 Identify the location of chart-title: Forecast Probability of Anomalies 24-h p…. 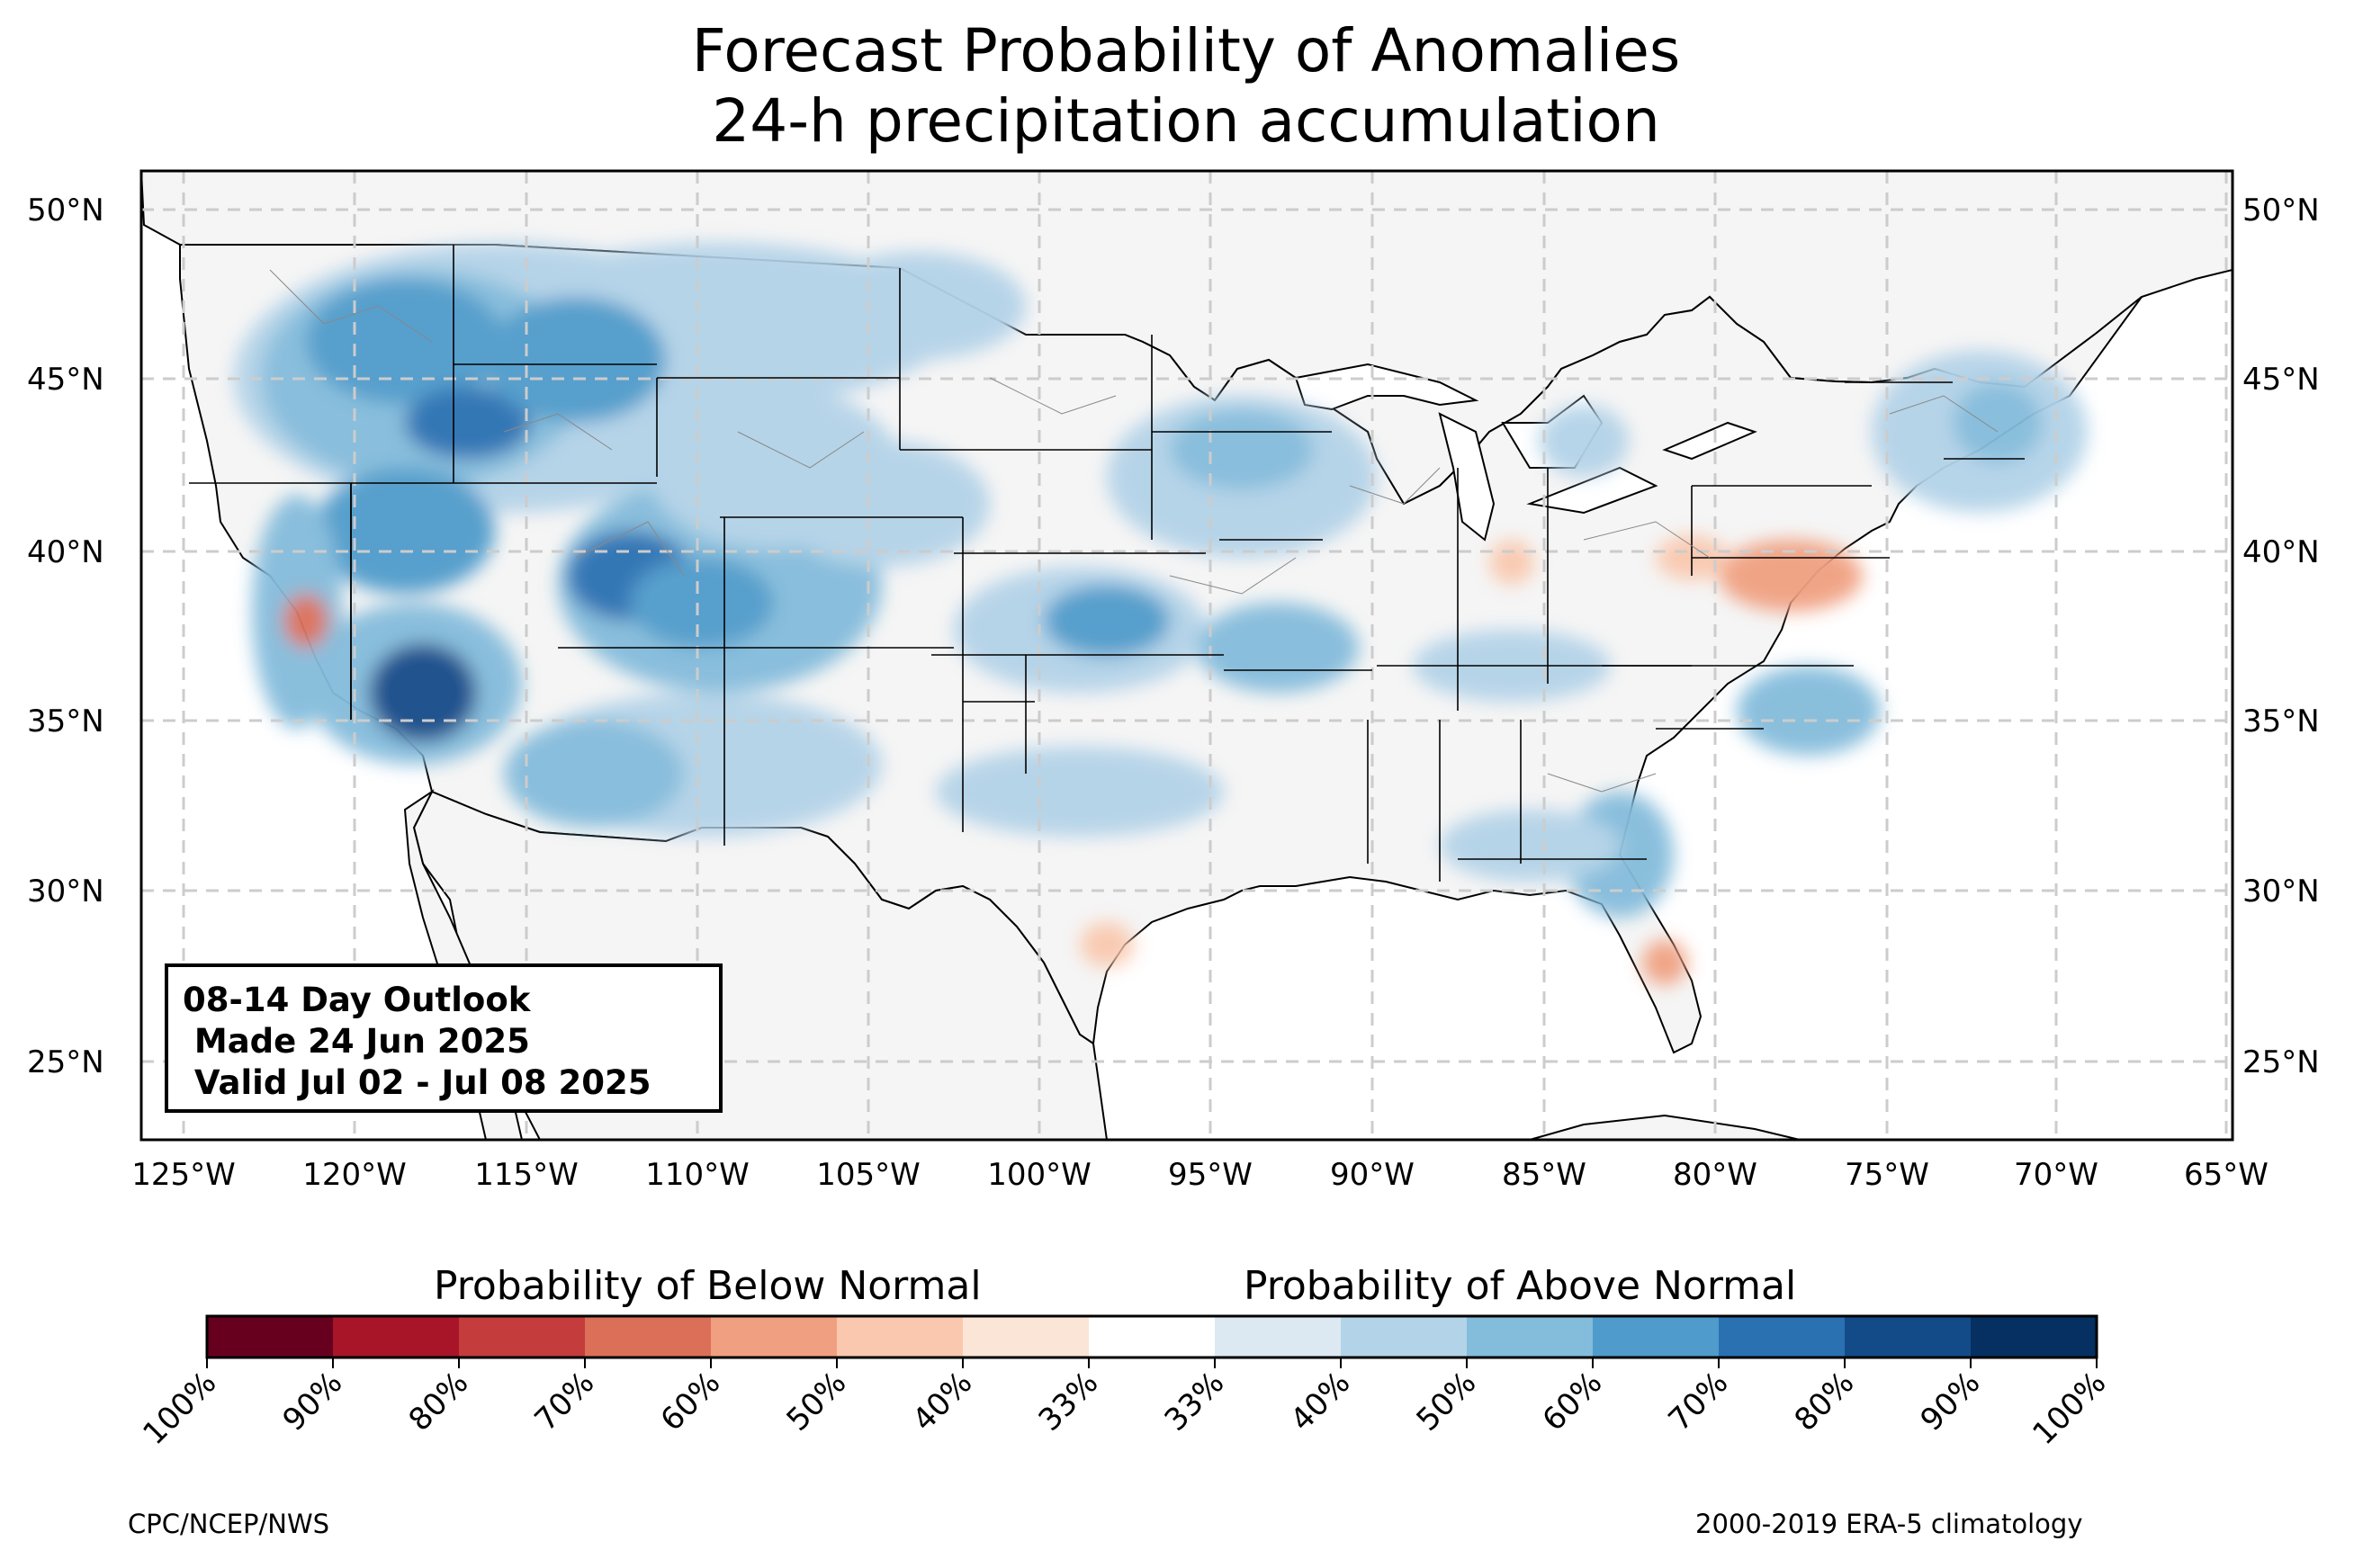
(1186, 86).